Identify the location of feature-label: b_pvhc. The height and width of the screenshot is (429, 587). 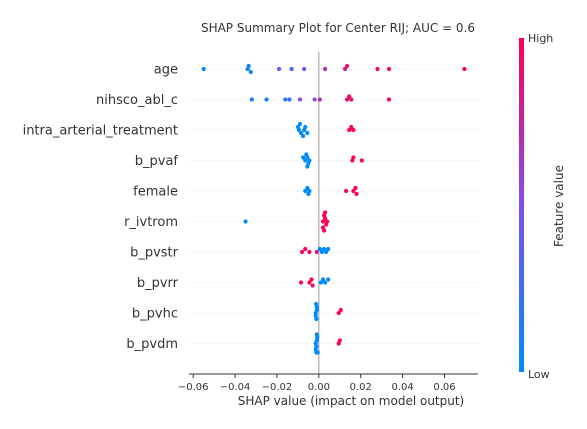
(155, 314).